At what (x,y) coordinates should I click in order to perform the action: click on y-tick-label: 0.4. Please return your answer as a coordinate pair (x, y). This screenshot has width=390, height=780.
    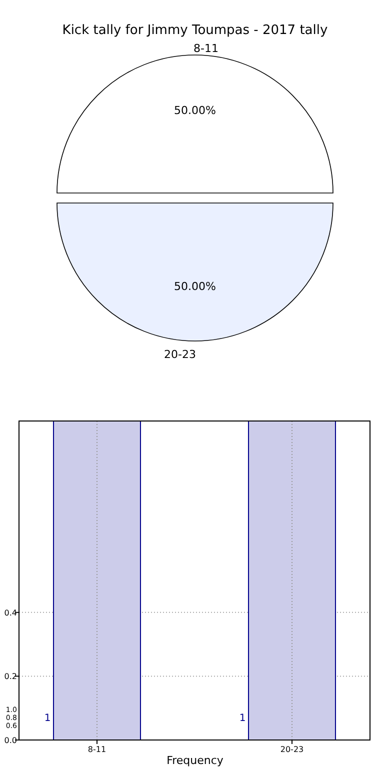
    Looking at the image, I should click on (10, 613).